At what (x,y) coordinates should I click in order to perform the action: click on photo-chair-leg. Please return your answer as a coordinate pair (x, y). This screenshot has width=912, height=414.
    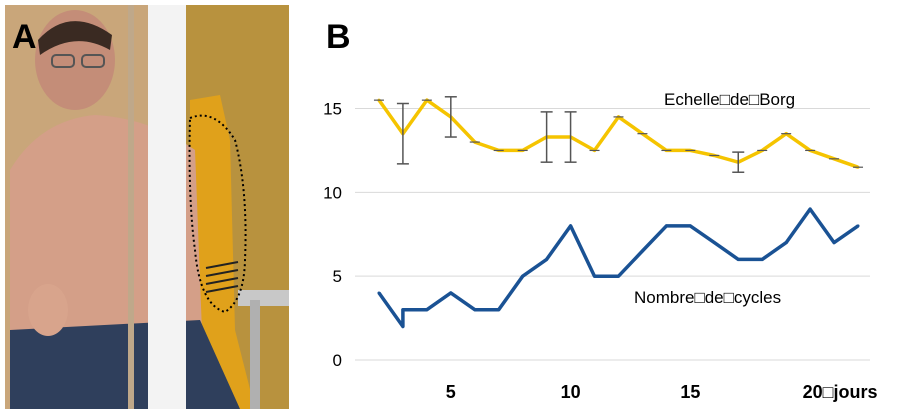
    Looking at the image, I should click on (255, 354).